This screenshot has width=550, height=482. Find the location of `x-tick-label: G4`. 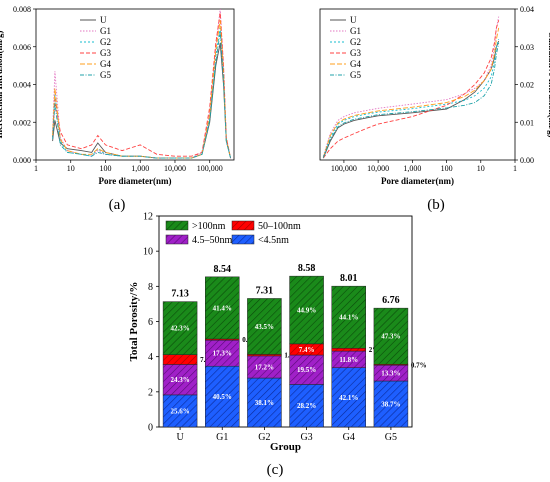

x-tick-label: G4 is located at coordinates (349, 437).